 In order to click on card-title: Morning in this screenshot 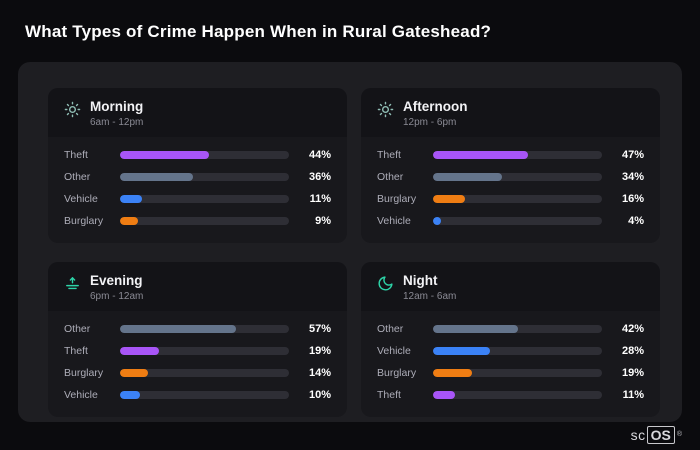, I will do `click(117, 106)`.